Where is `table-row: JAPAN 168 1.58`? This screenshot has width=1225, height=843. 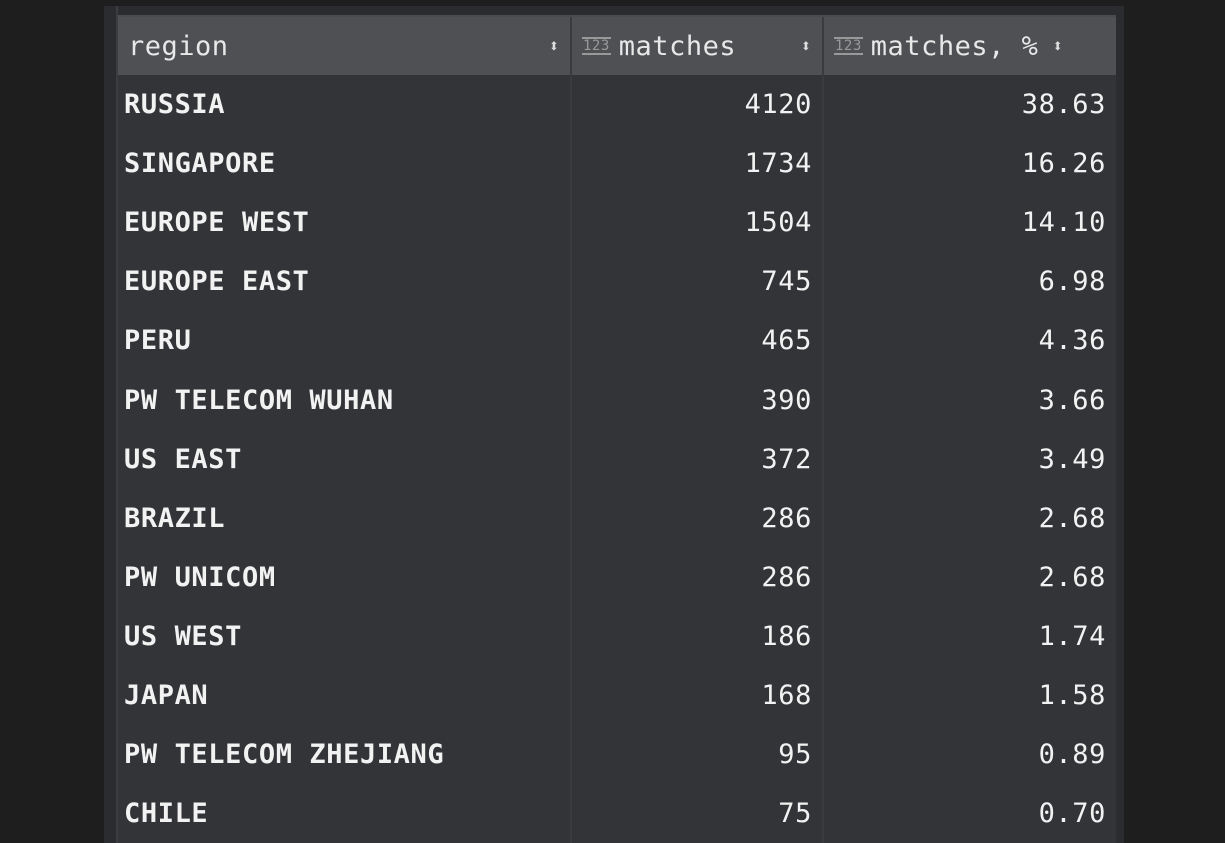
table-row: JAPAN 168 1.58 is located at coordinates (617, 695).